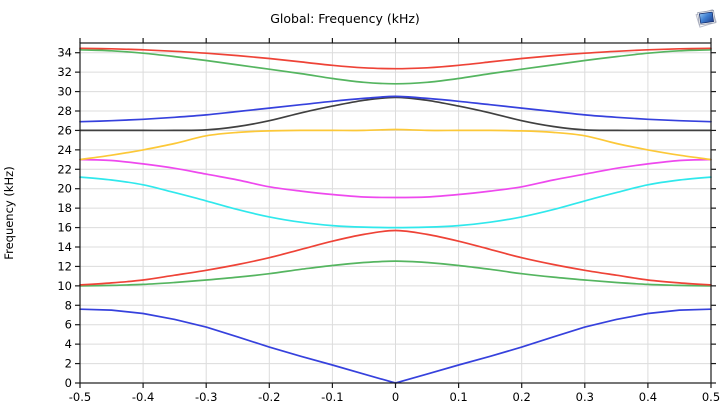 The image size is (721, 409). Describe the element at coordinates (64, 228) in the screenshot. I see `y-tick-label: 16` at that location.